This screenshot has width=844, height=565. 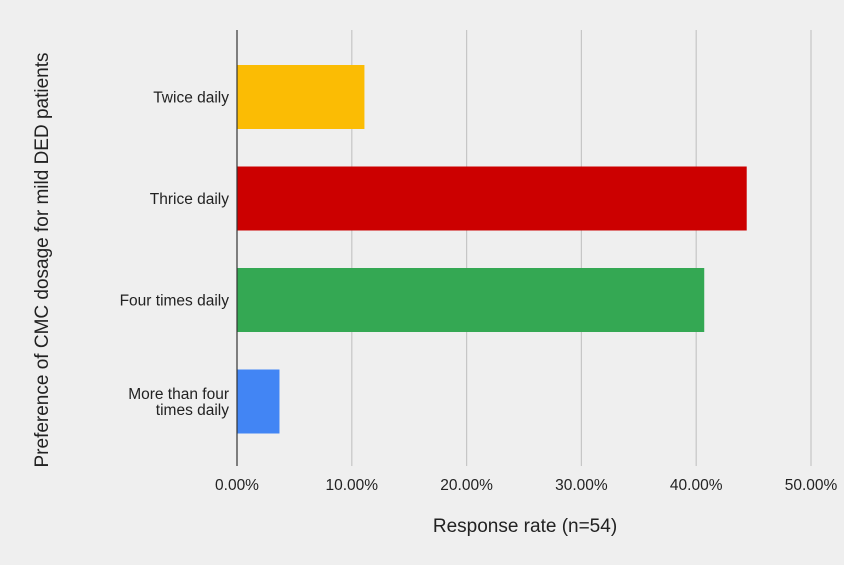 I want to click on category-label: Twice daily, so click(x=191, y=98).